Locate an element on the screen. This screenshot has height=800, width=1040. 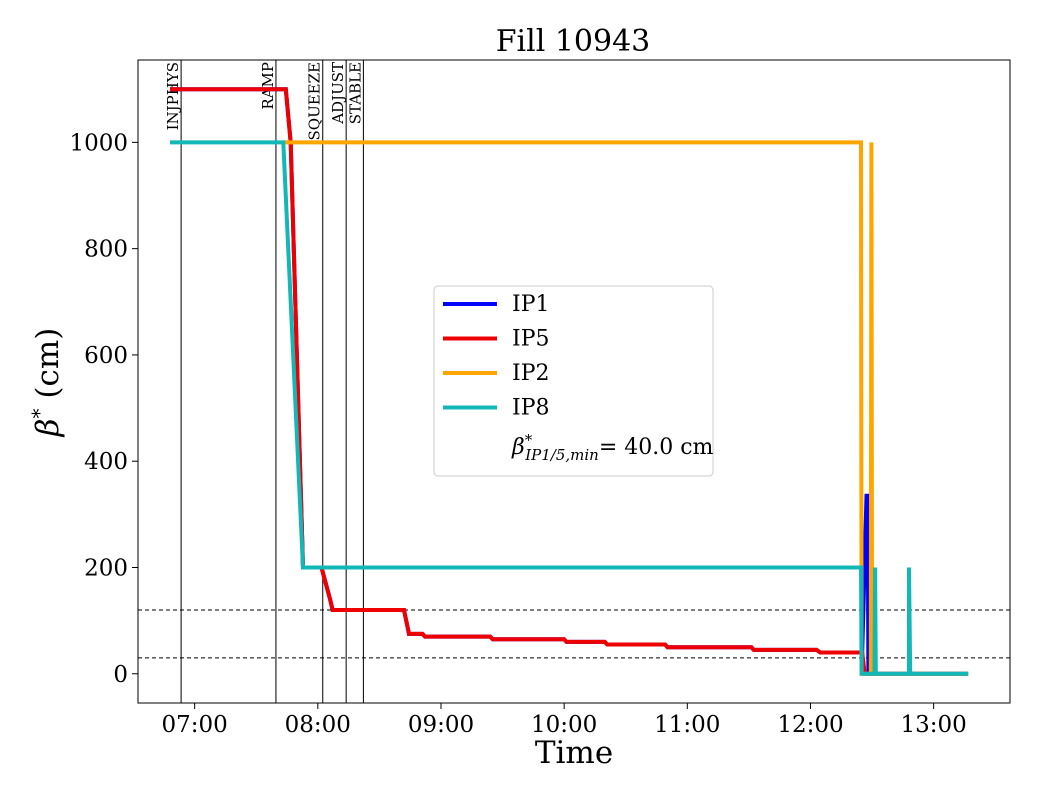
legend-note: β* IP1/5,min= 40.0 cm is located at coordinates (612, 447).